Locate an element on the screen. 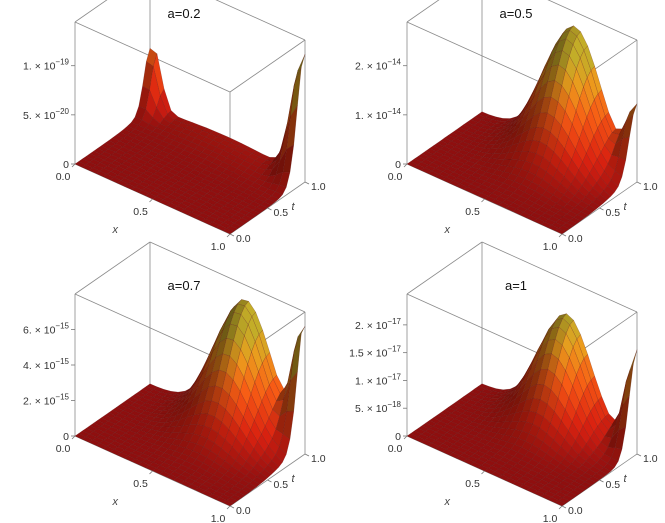  z-tick-label: 2. × 10−15 is located at coordinates (46, 400).